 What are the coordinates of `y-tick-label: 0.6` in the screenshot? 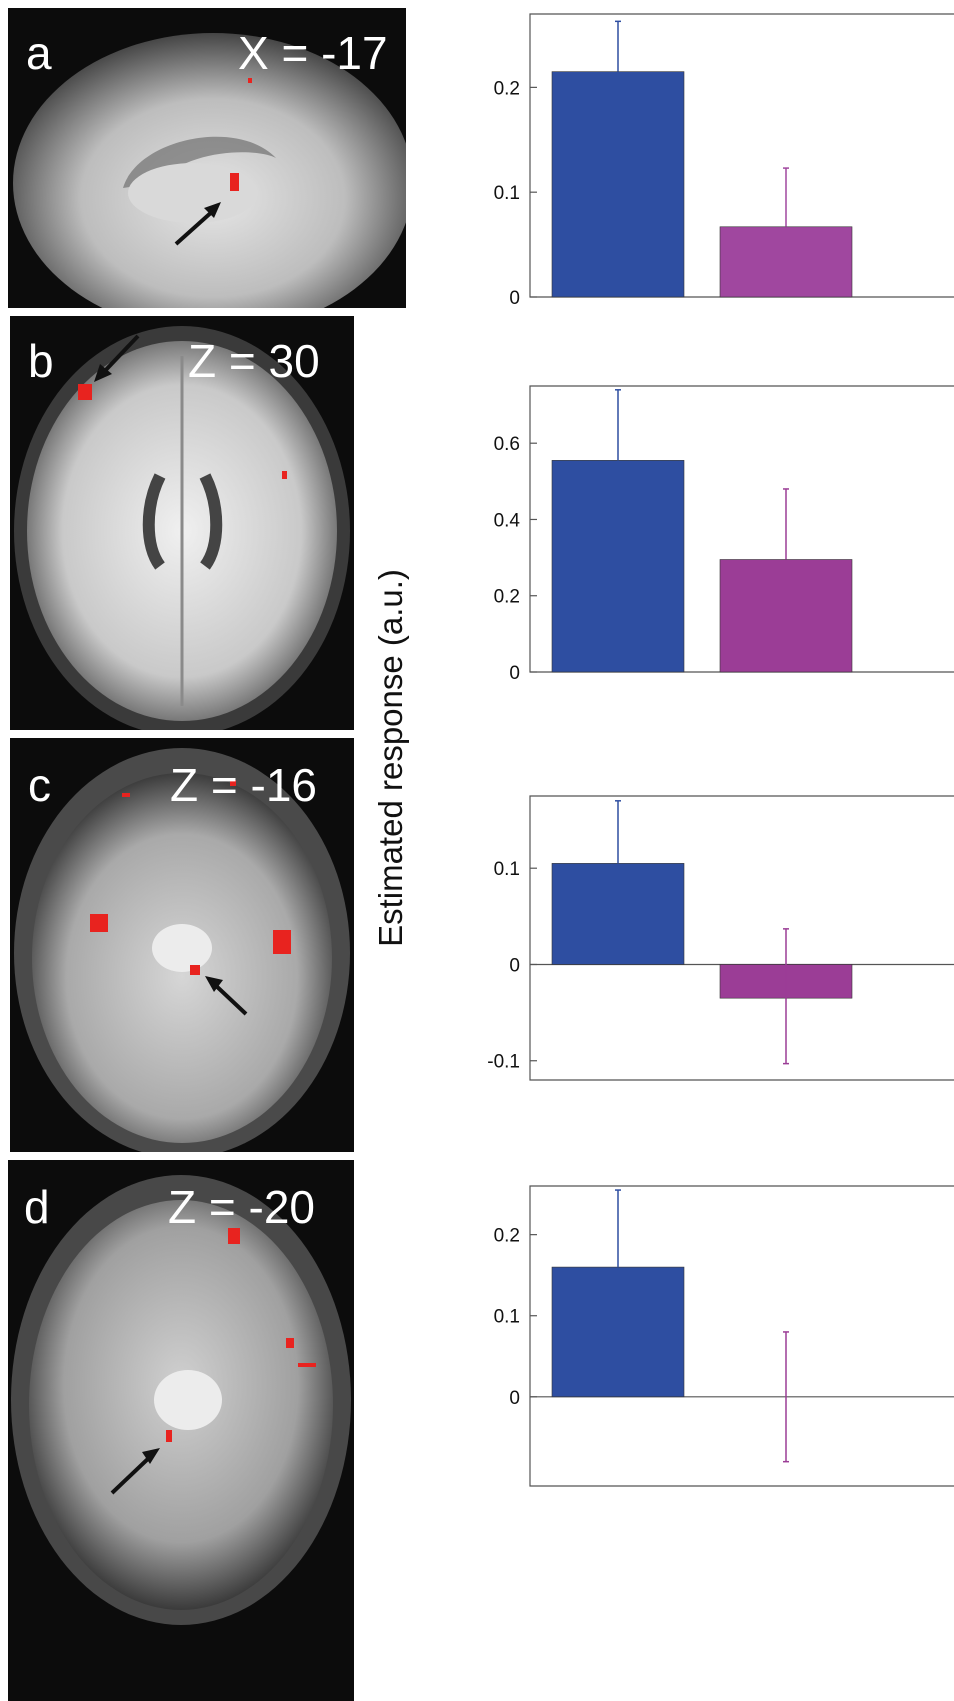 It's located at (507, 444).